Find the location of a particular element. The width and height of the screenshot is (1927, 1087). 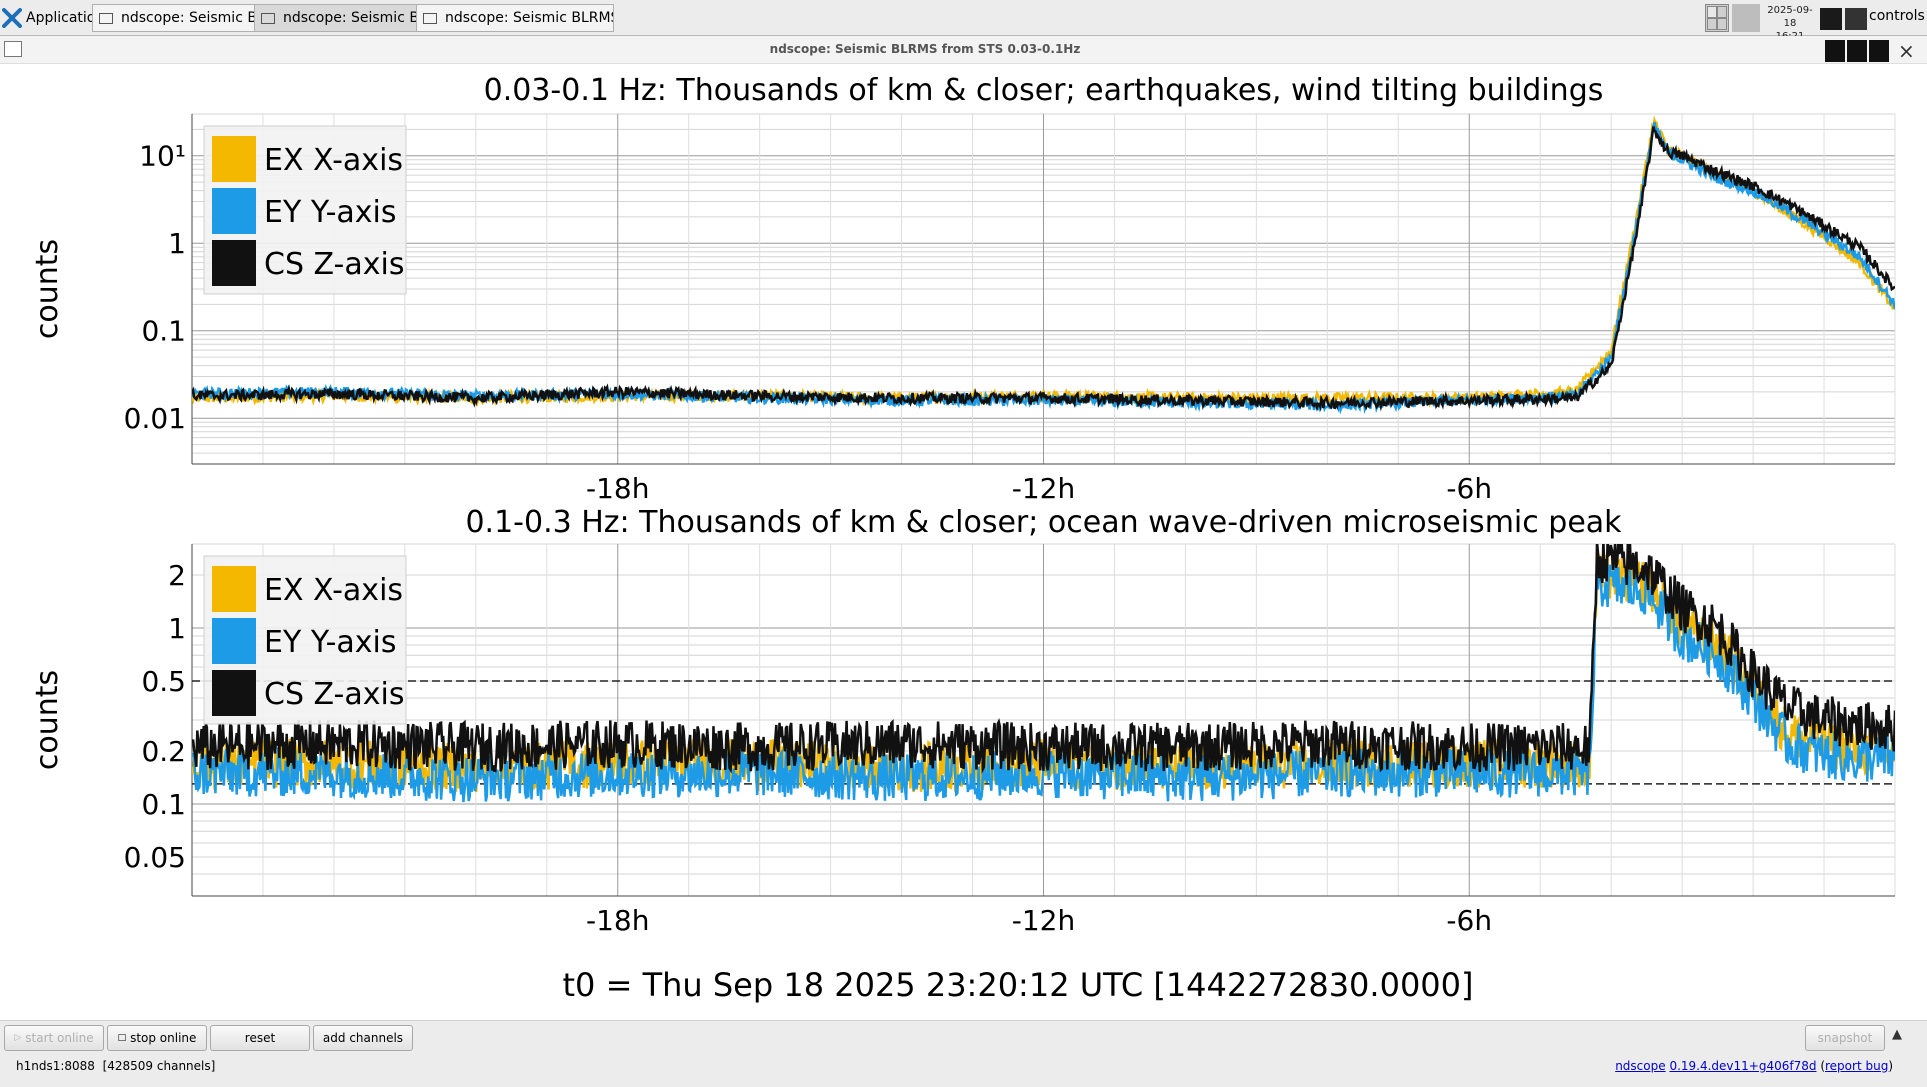

clock: 2025-09-18 16:21 is located at coordinates (1790, 23).